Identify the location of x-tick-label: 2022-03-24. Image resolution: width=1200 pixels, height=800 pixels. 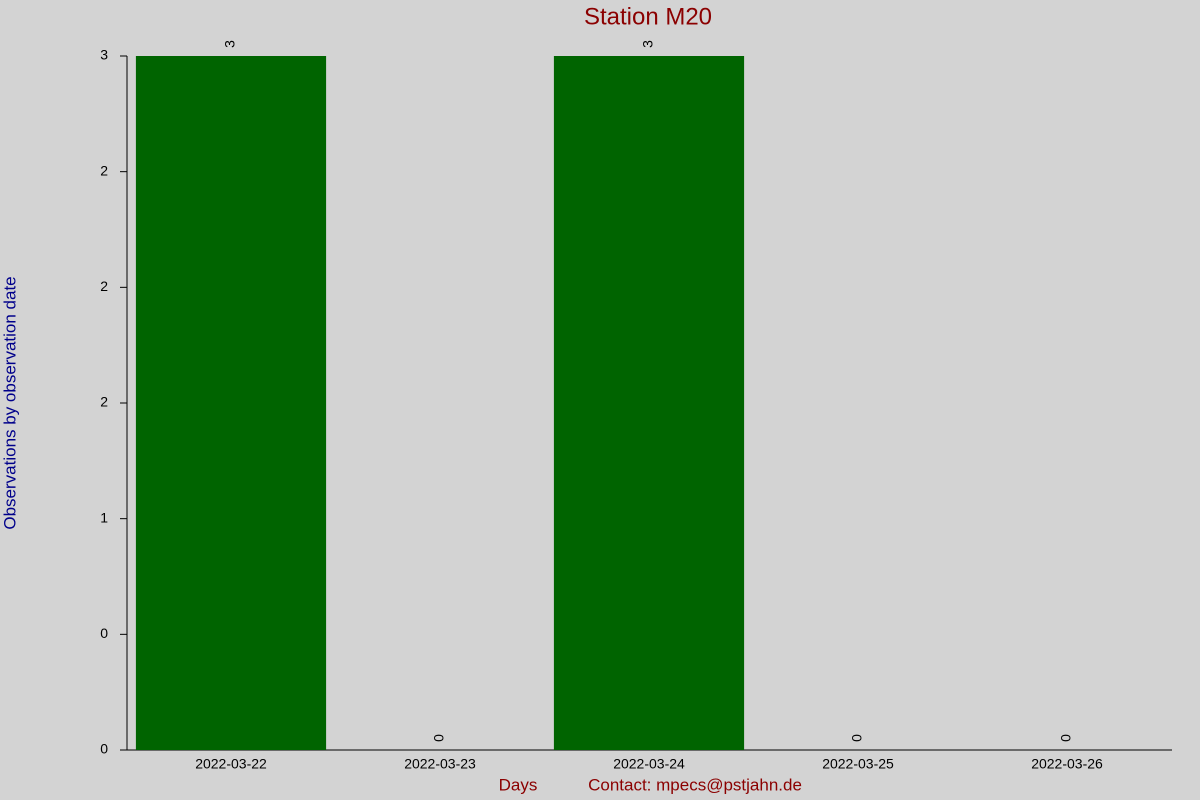
(649, 764).